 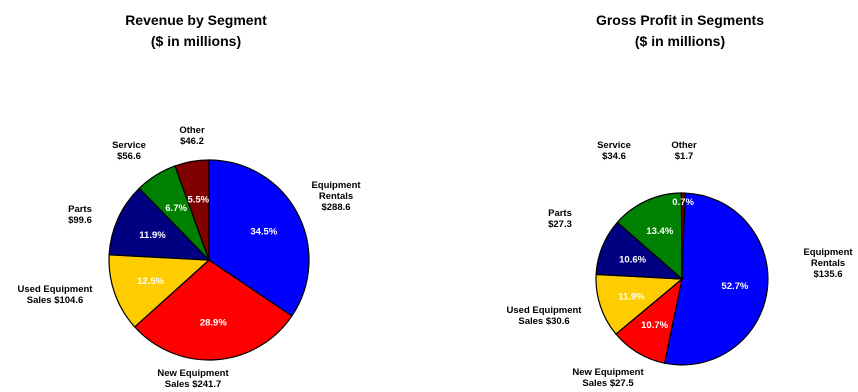 I want to click on slice-category-label: Other $46.2, so click(x=192, y=136).